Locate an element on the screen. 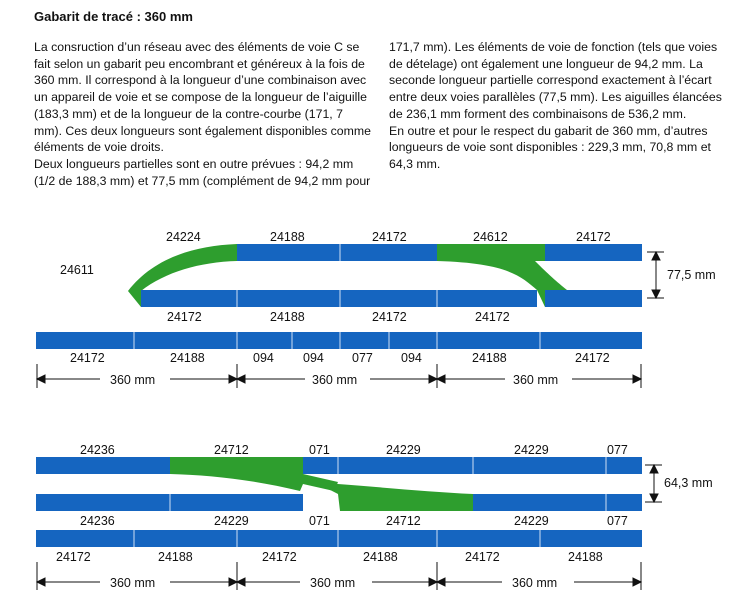 The image size is (747, 602). label: 24611 is located at coordinates (77, 270).